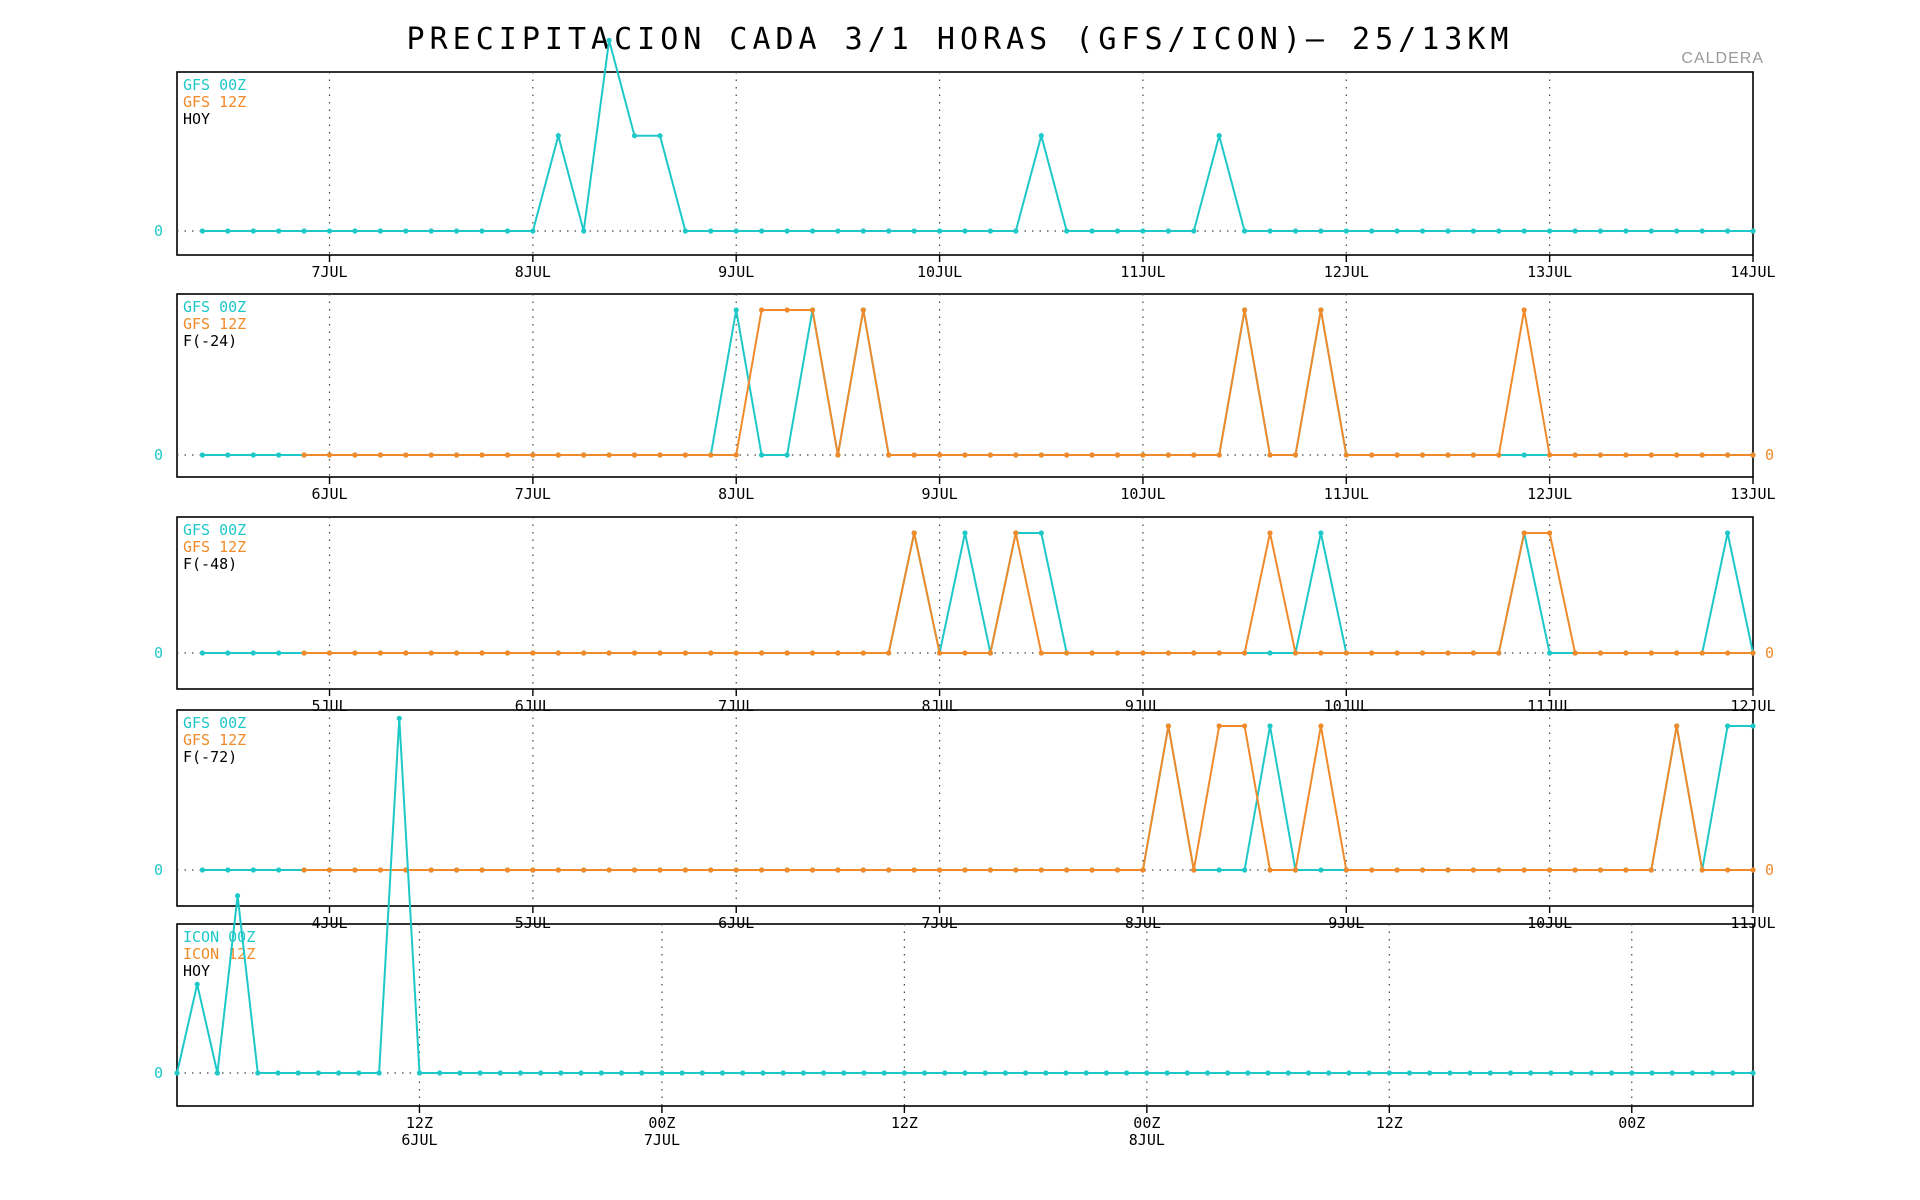 Image resolution: width=1920 pixels, height=1200 pixels. Describe the element at coordinates (965, 1015) in the screenshot. I see `panel-5-frame` at that location.